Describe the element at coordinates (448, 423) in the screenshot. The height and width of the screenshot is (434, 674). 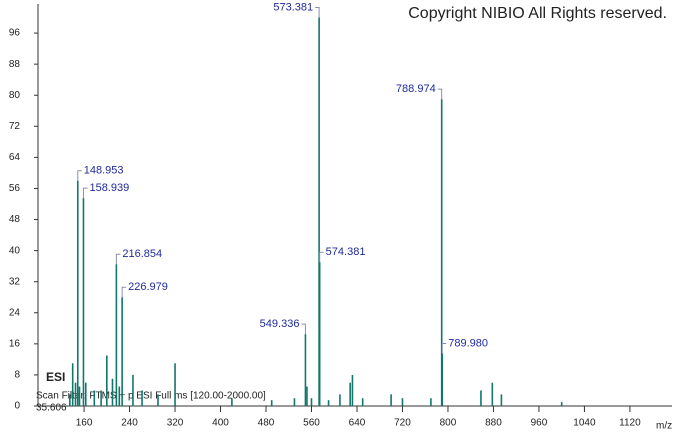
I see `x-tick-label: 800` at that location.